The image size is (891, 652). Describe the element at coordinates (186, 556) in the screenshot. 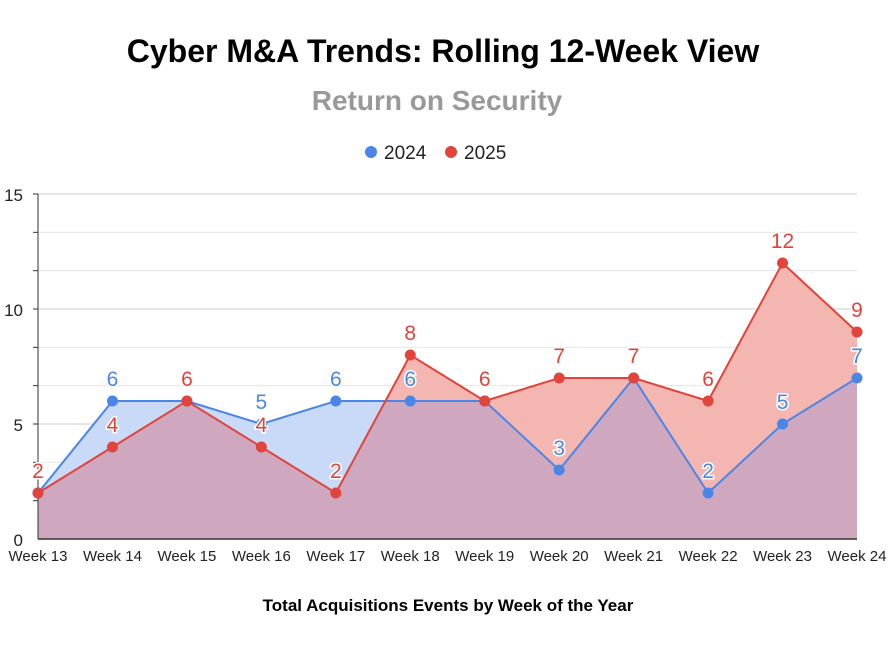

I see `x-tick-label: Week 15` at that location.